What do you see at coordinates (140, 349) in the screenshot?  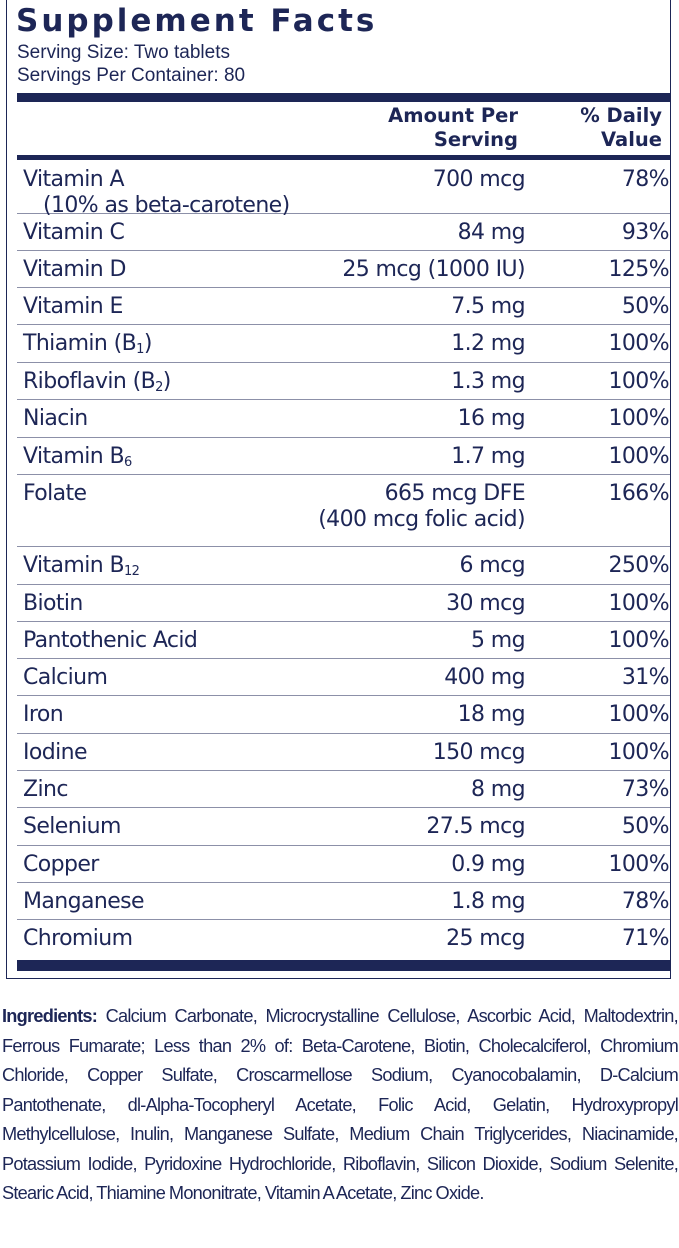 I see `nutrient-subscript: 1` at bounding box center [140, 349].